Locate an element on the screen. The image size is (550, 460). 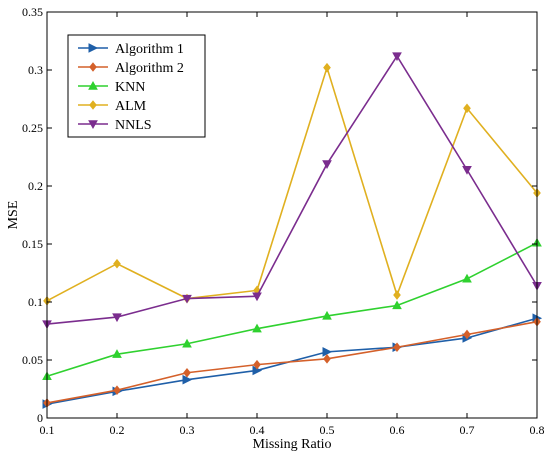
y-tick-label: 0.2 is located at coordinates (35, 186).